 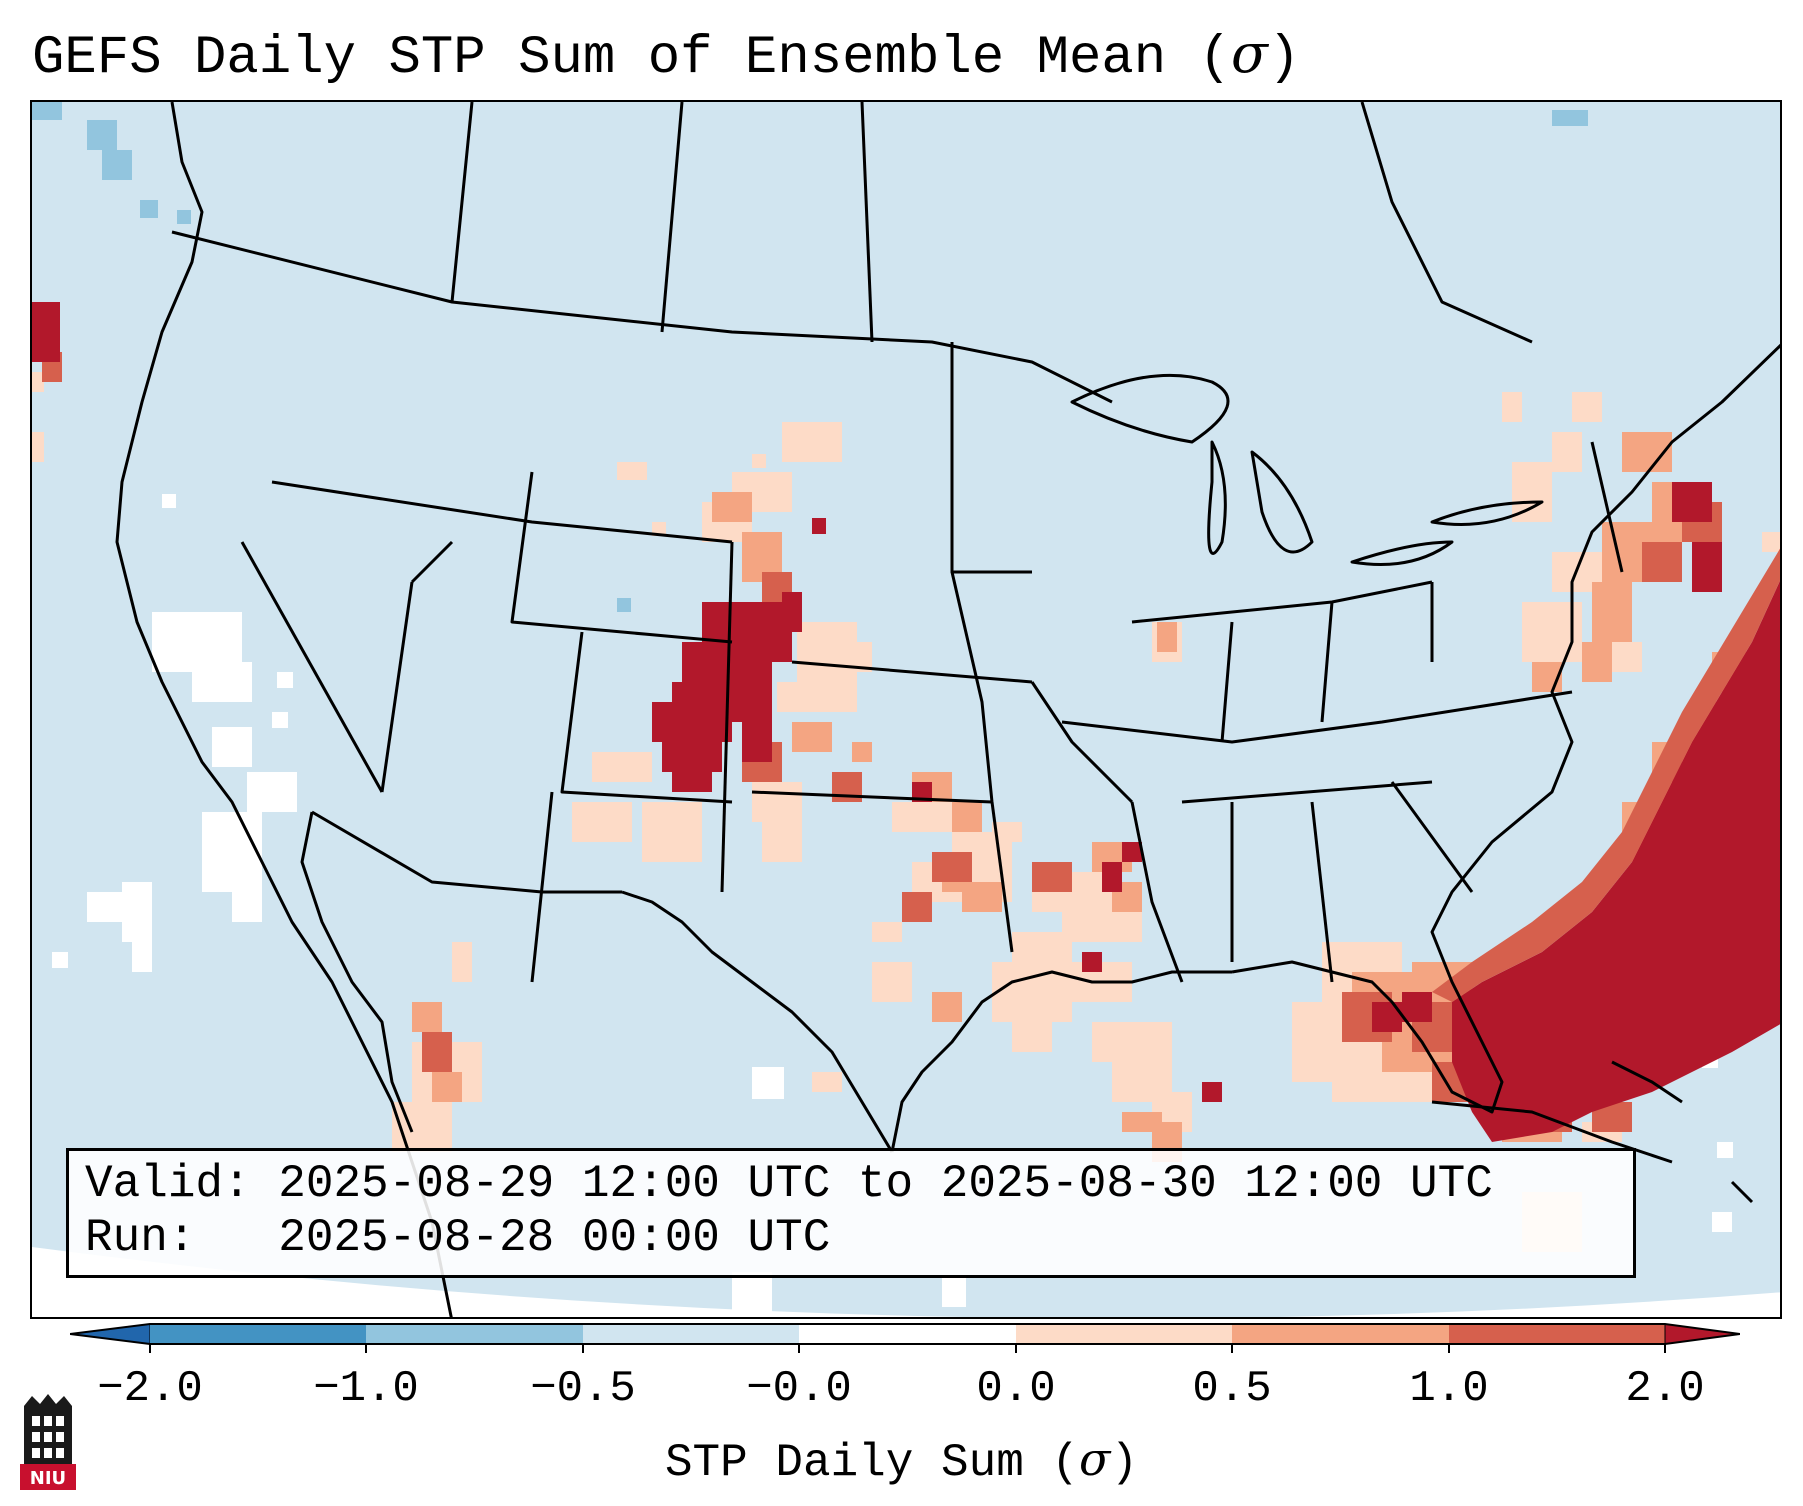 I want to click on map-title: GEFS Daily STP Sum of Ensemble Mean (σ), so click(x=666, y=55).